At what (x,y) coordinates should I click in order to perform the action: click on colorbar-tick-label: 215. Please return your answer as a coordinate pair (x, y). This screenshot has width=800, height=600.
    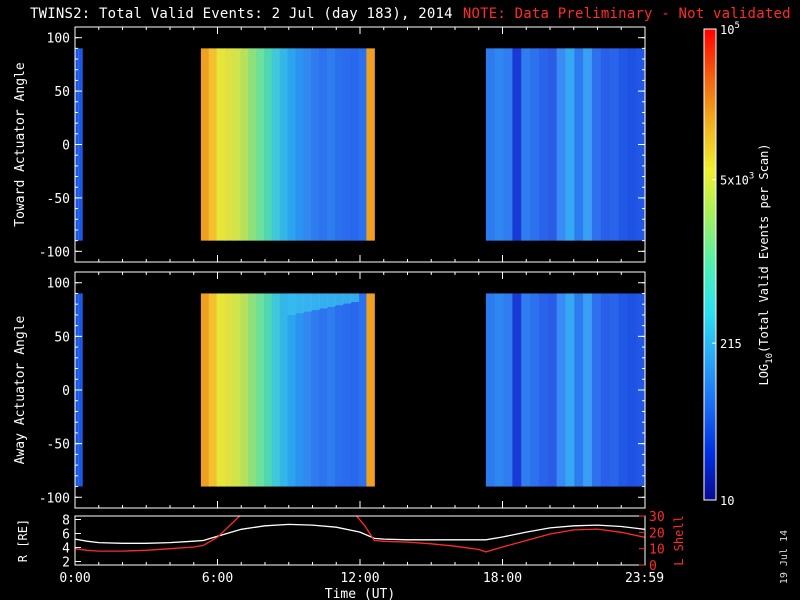
    Looking at the image, I should click on (731, 344).